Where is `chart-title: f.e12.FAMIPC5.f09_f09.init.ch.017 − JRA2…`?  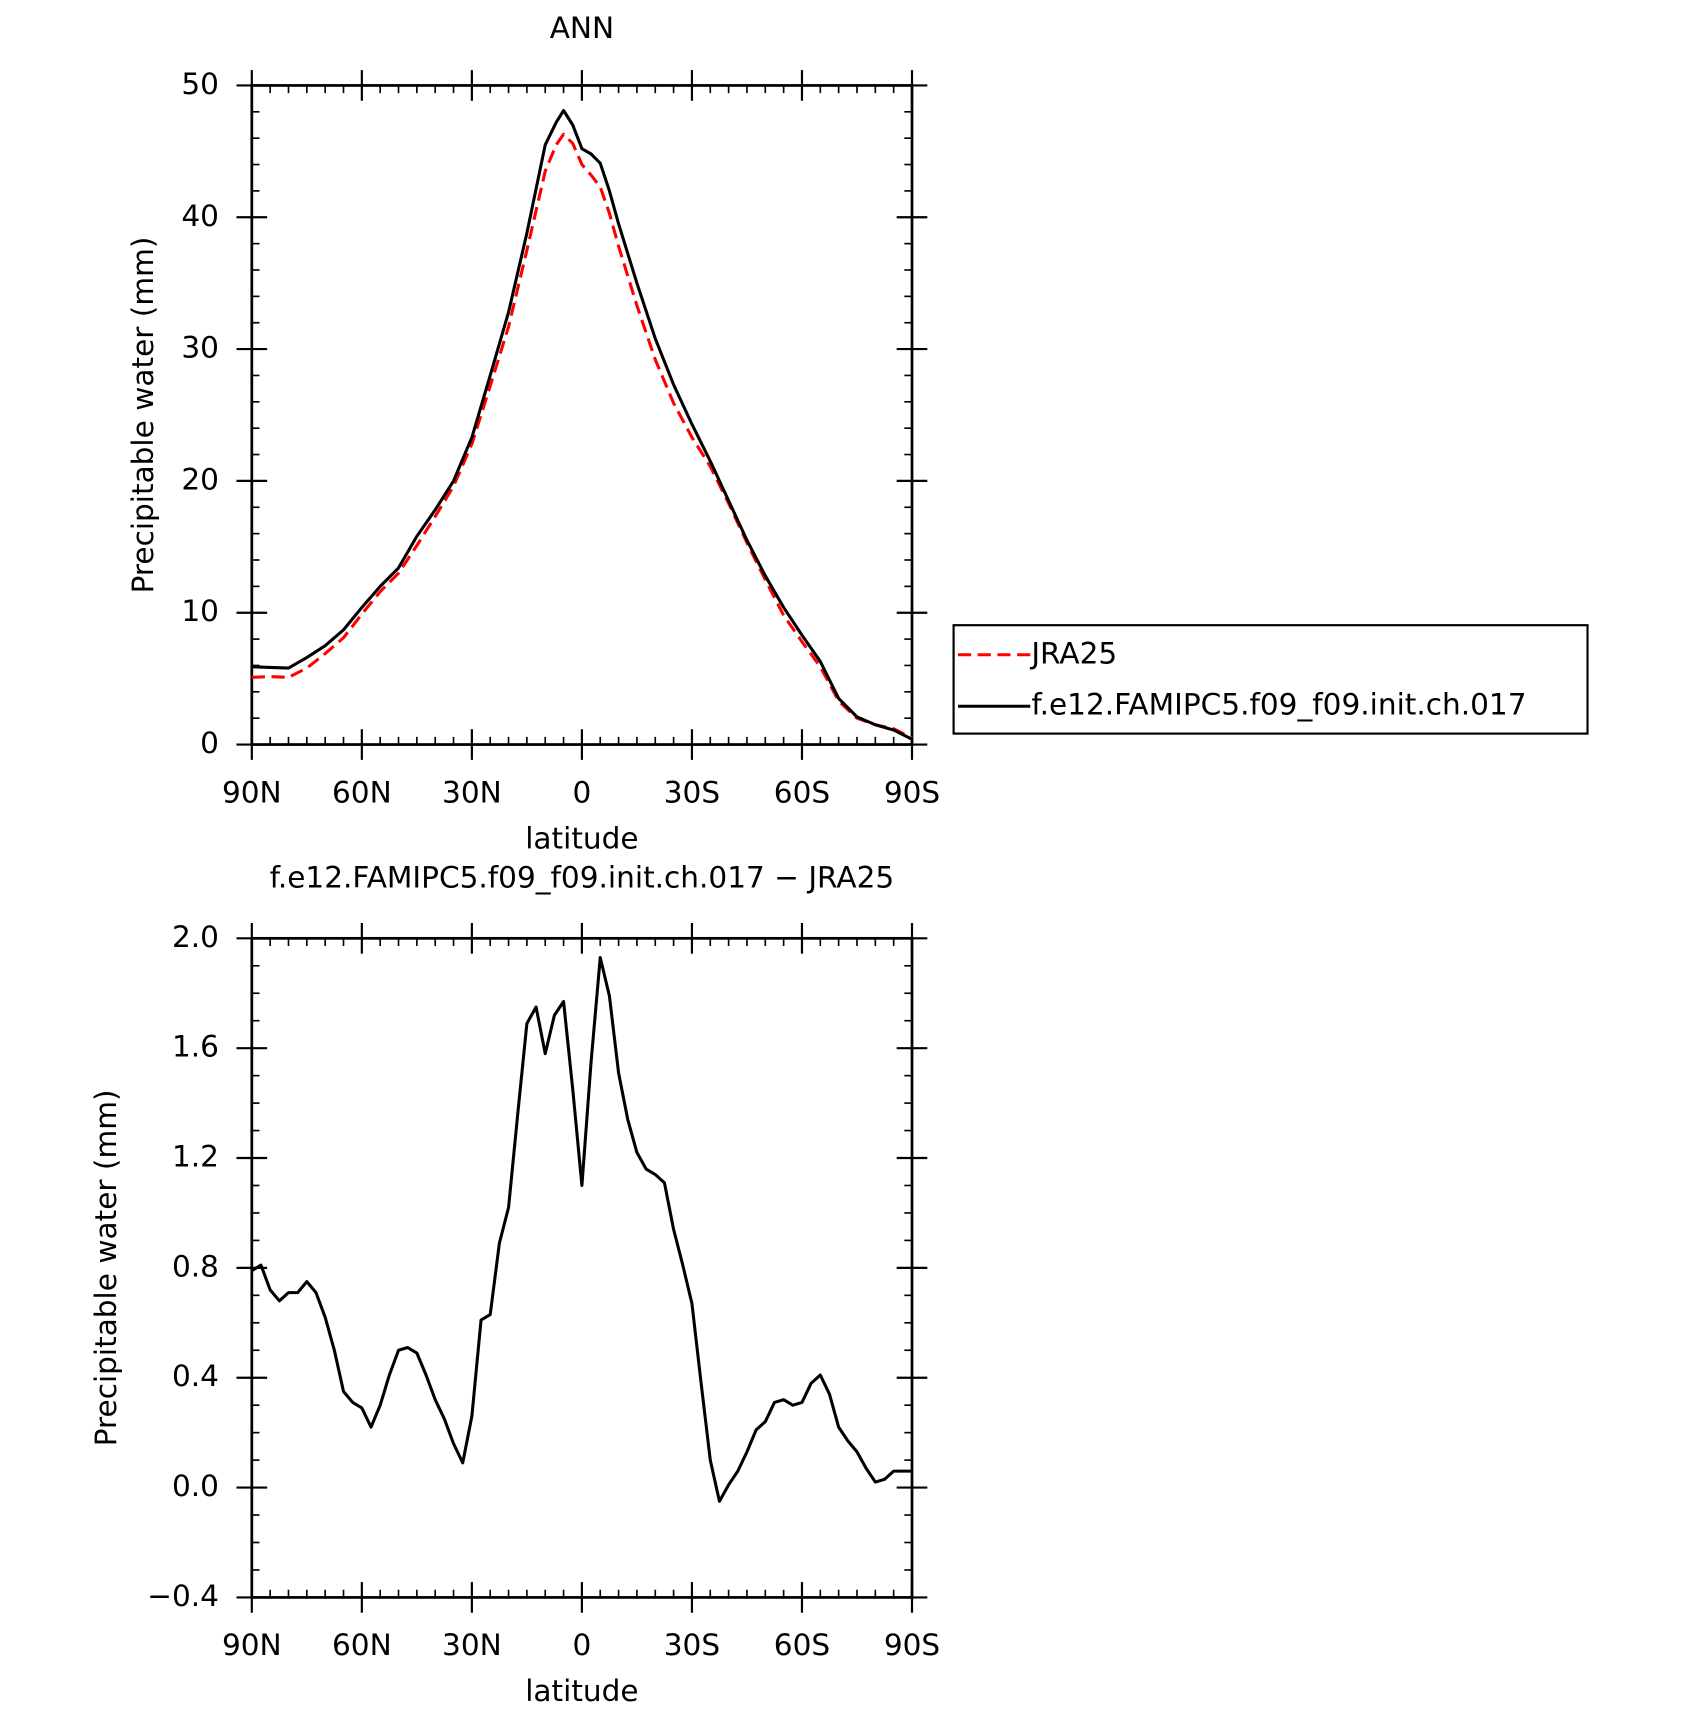
chart-title: f.e12.FAMIPC5.f09_f09.init.ch.017 − JRA2… is located at coordinates (582, 878).